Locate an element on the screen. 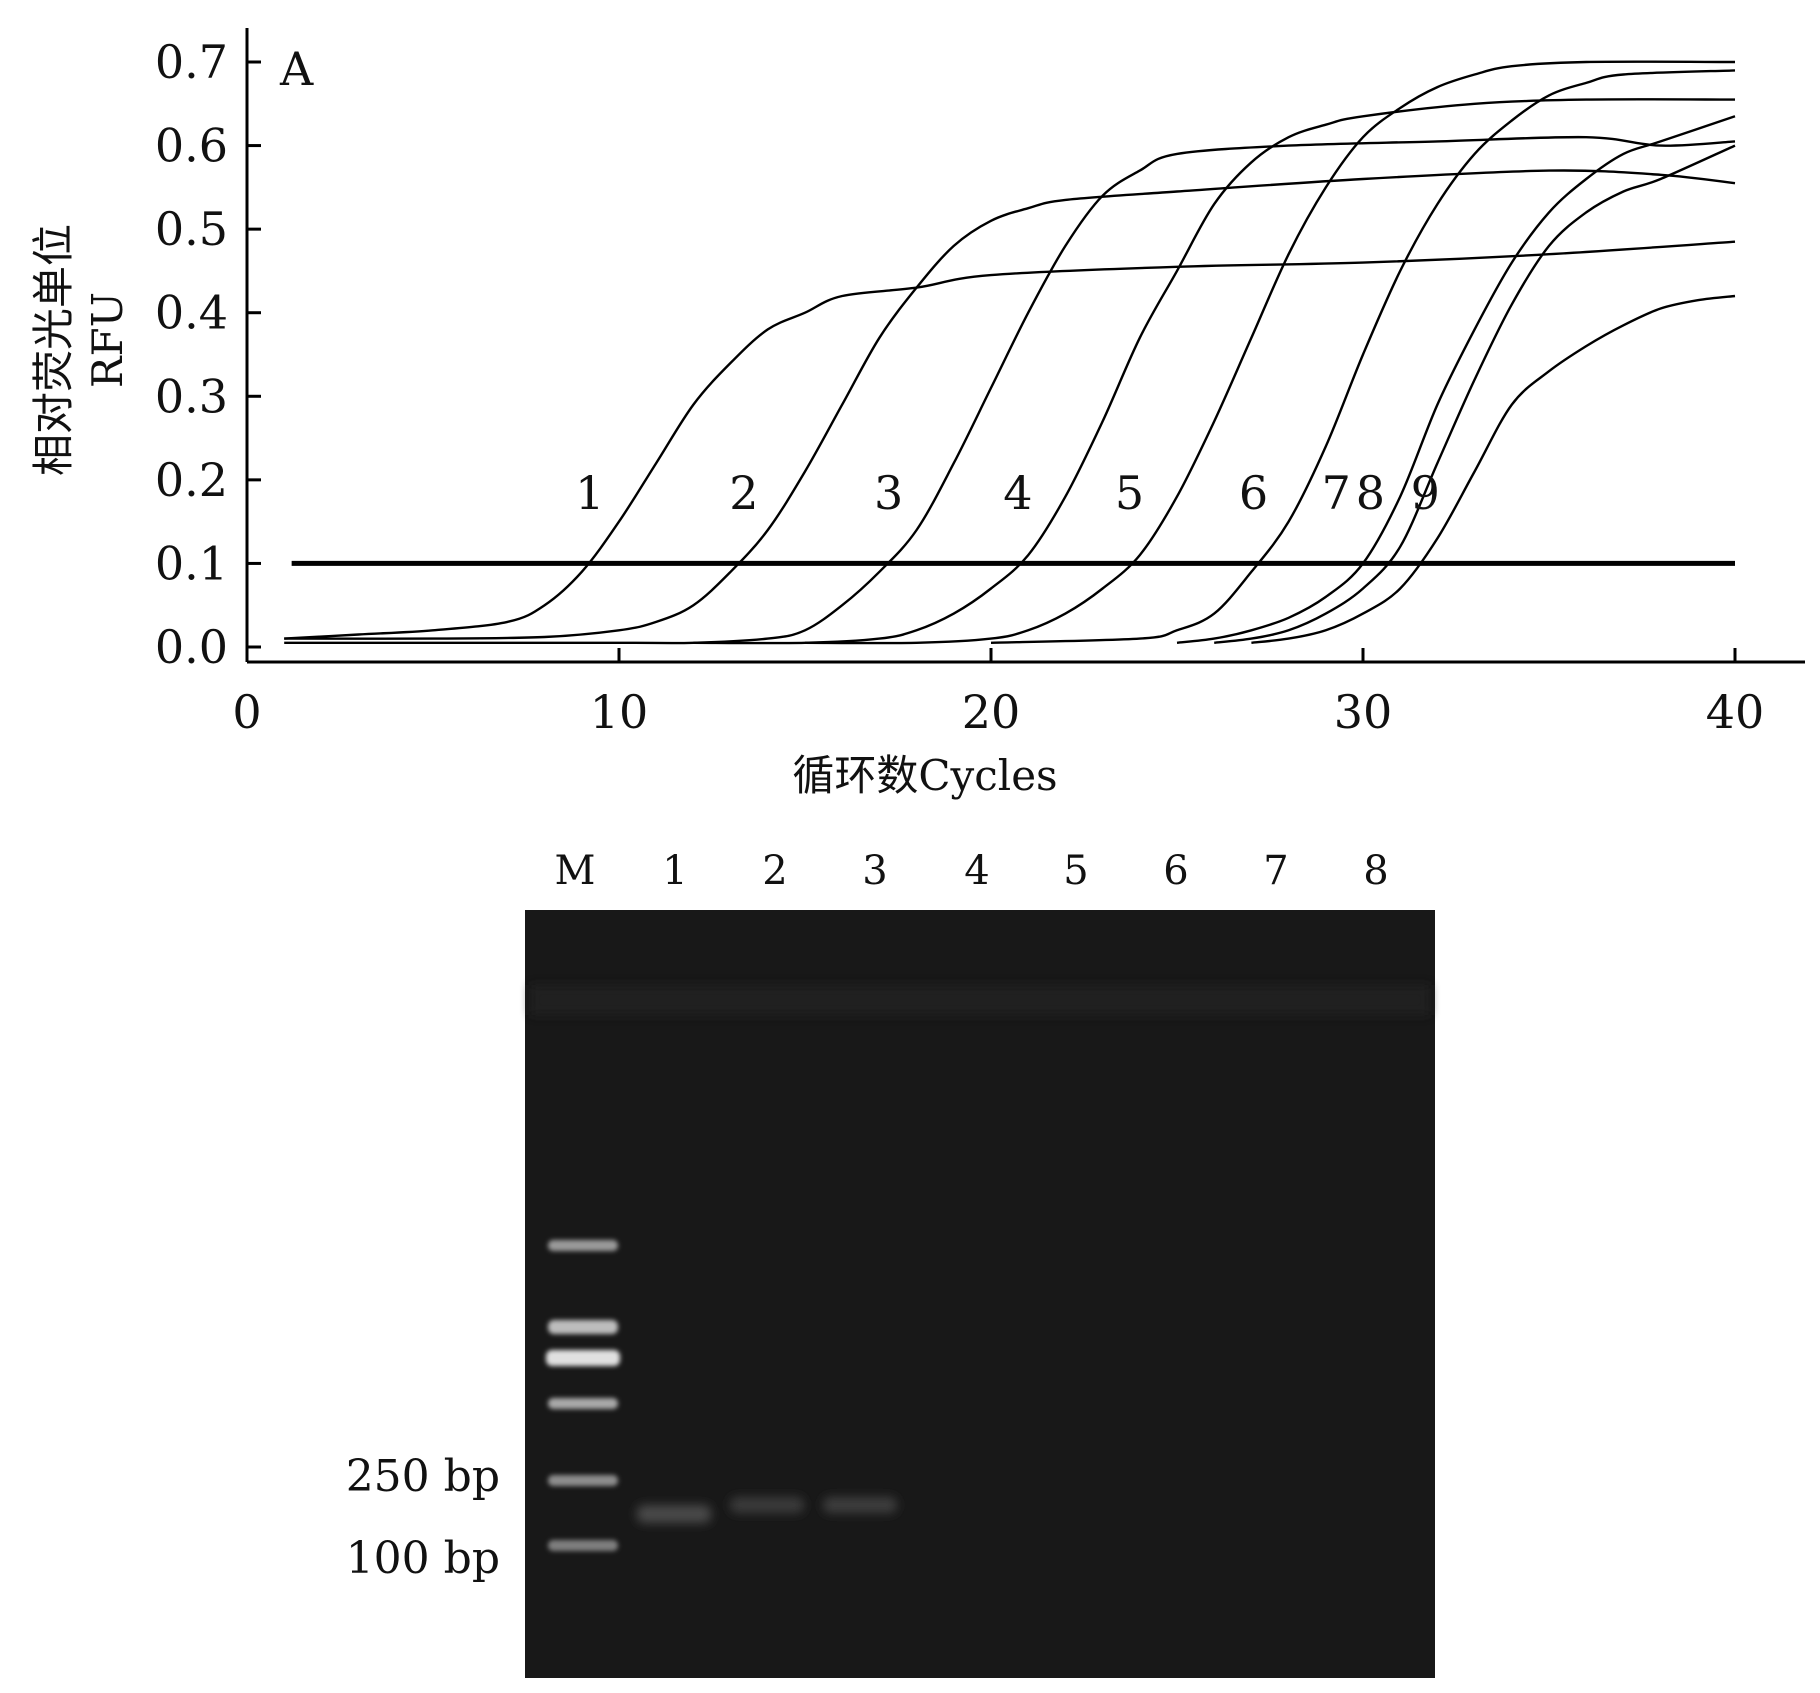 This screenshot has height=1693, width=1820. y-tick-label: 0.1 is located at coordinates (191, 563).